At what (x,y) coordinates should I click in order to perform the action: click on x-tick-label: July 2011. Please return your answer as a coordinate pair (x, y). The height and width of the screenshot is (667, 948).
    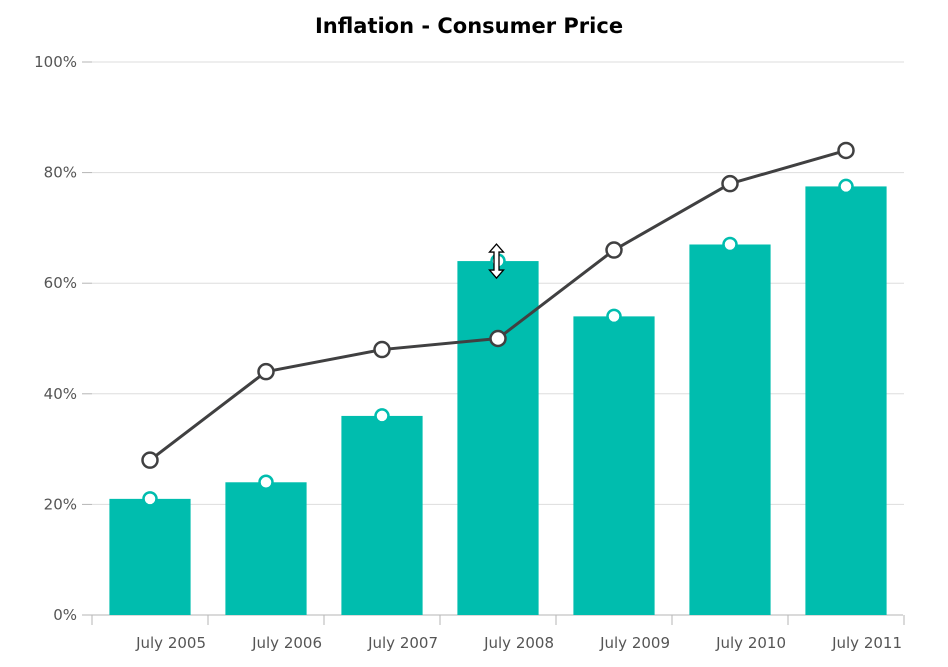
    Looking at the image, I should click on (866, 643).